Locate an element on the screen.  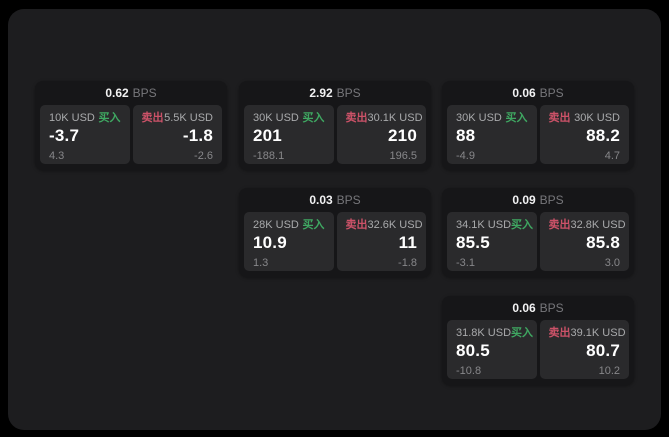
sell-amount: 32.8K USD is located at coordinates (598, 225).